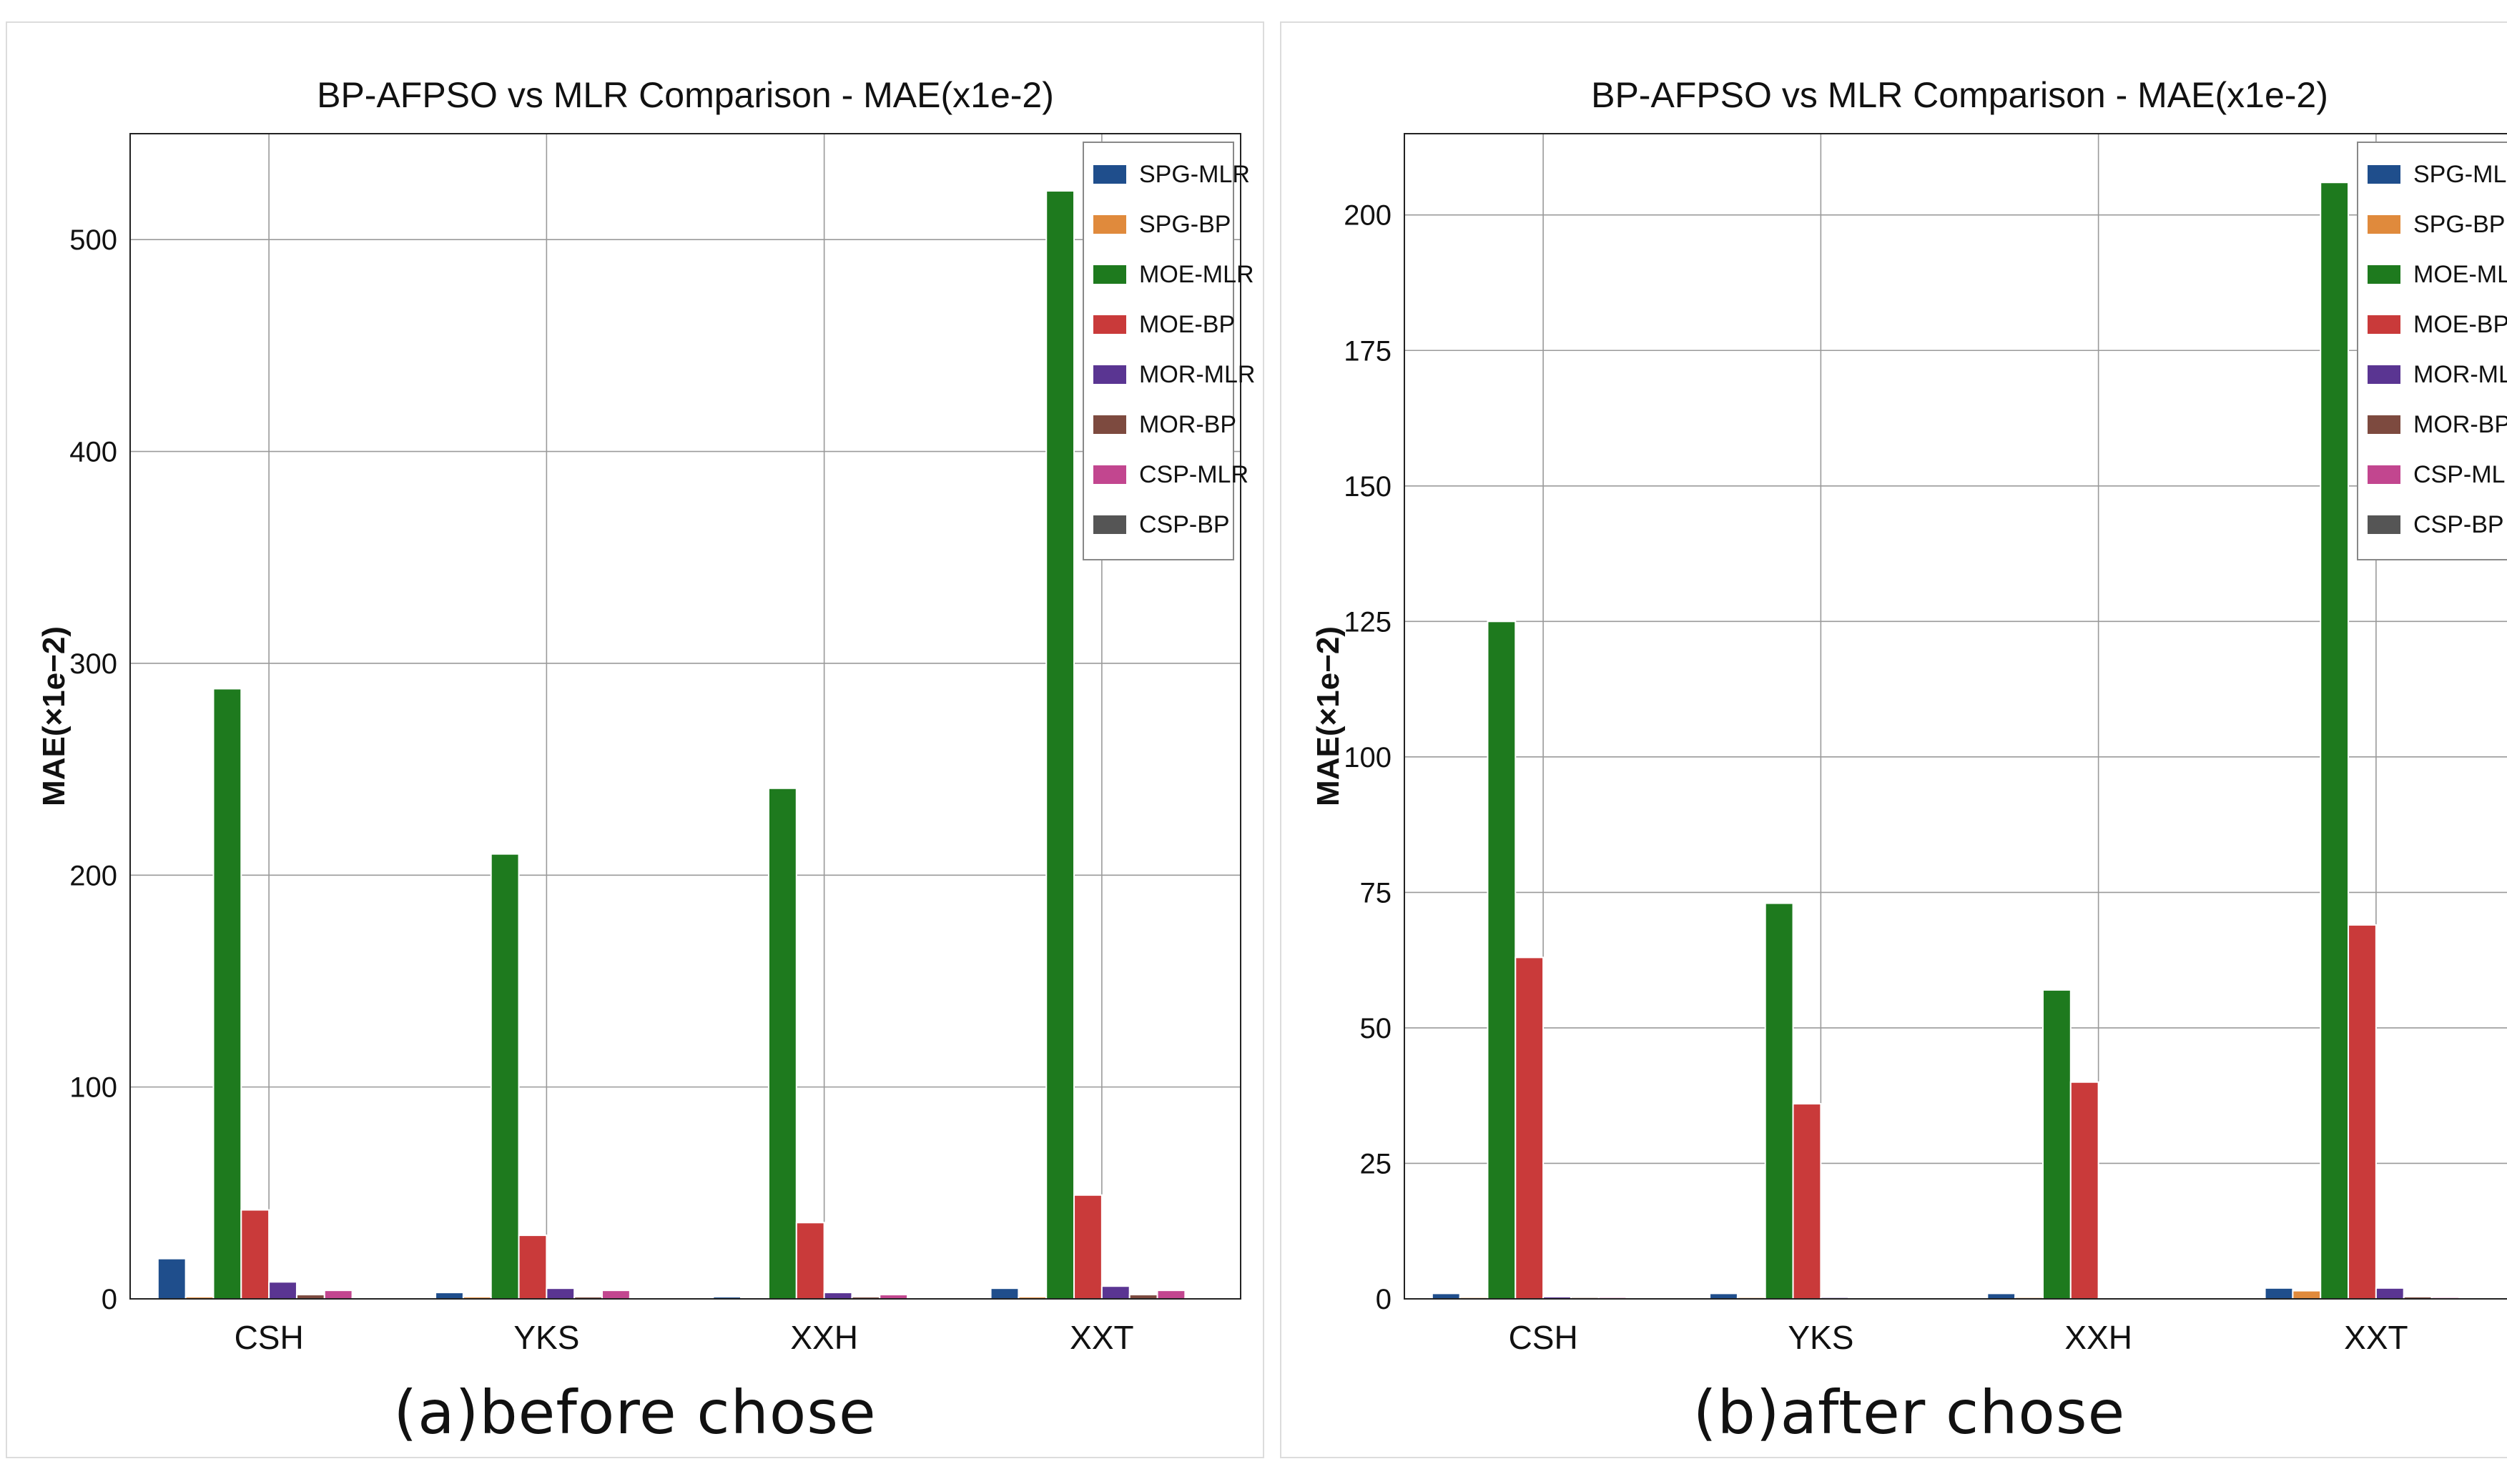  Describe the element at coordinates (93, 664) in the screenshot. I see `y-tick-label: 300` at that location.